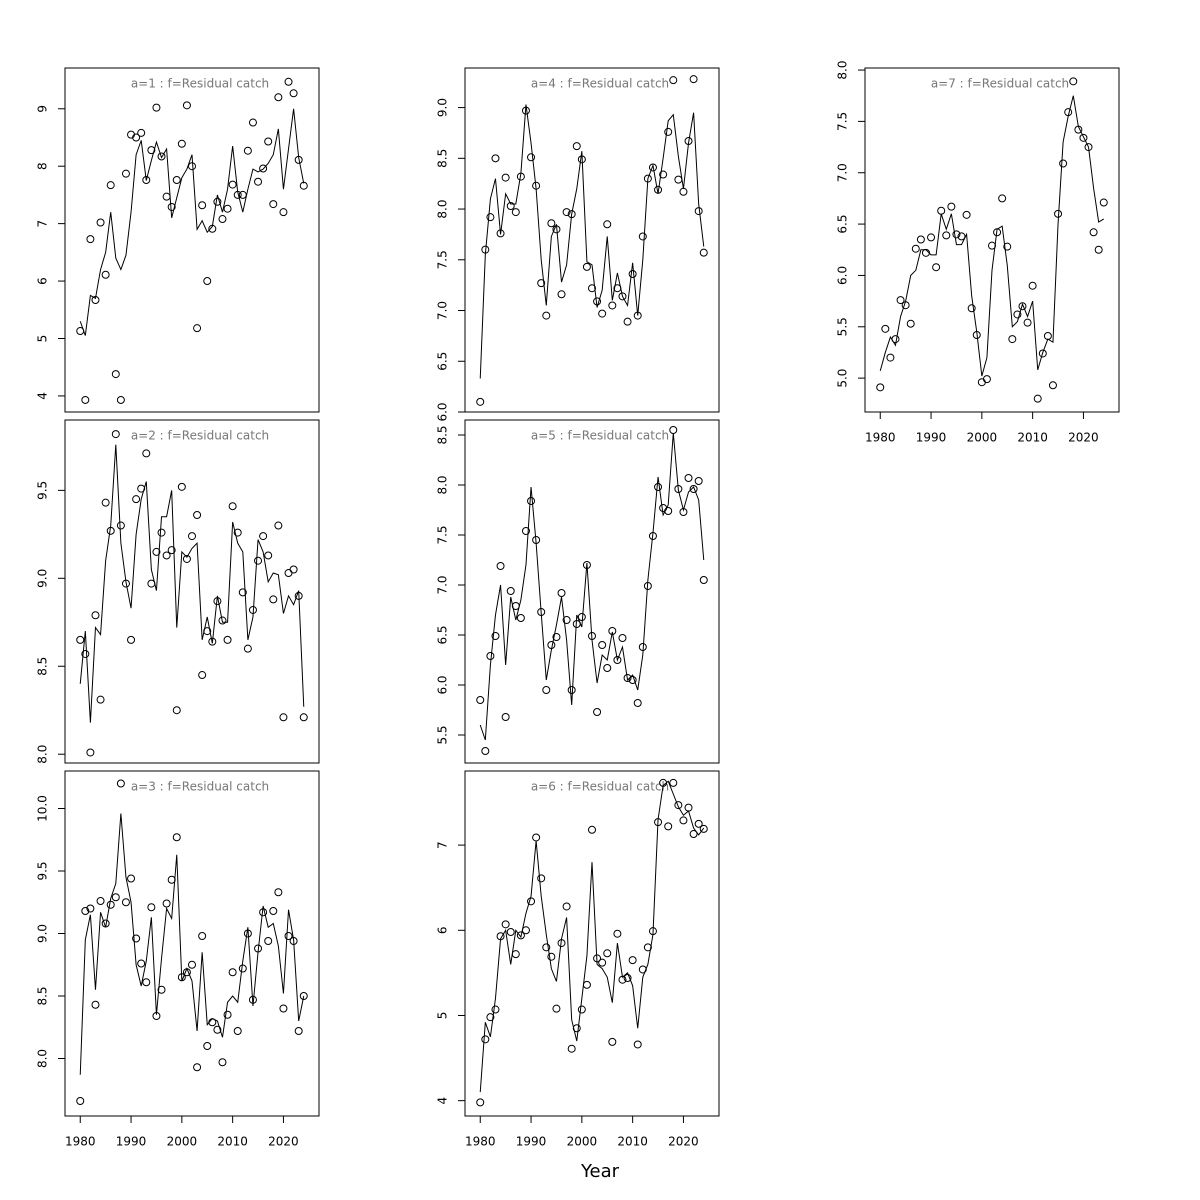  Describe the element at coordinates (43, 808) in the screenshot. I see `y-tick-label: 10.0` at that location.